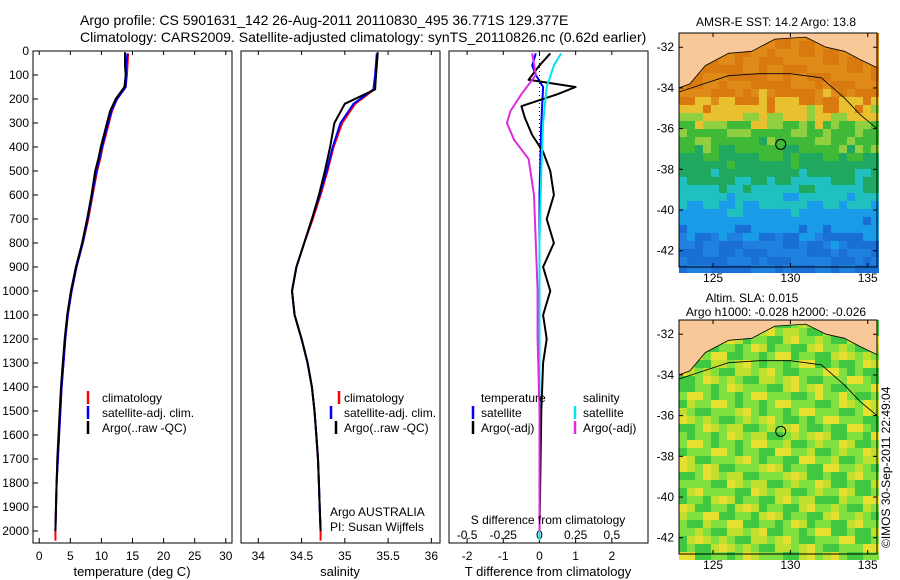  What do you see at coordinates (666, 416) in the screenshot?
I see `lat-tick-label: -36` at bounding box center [666, 416].